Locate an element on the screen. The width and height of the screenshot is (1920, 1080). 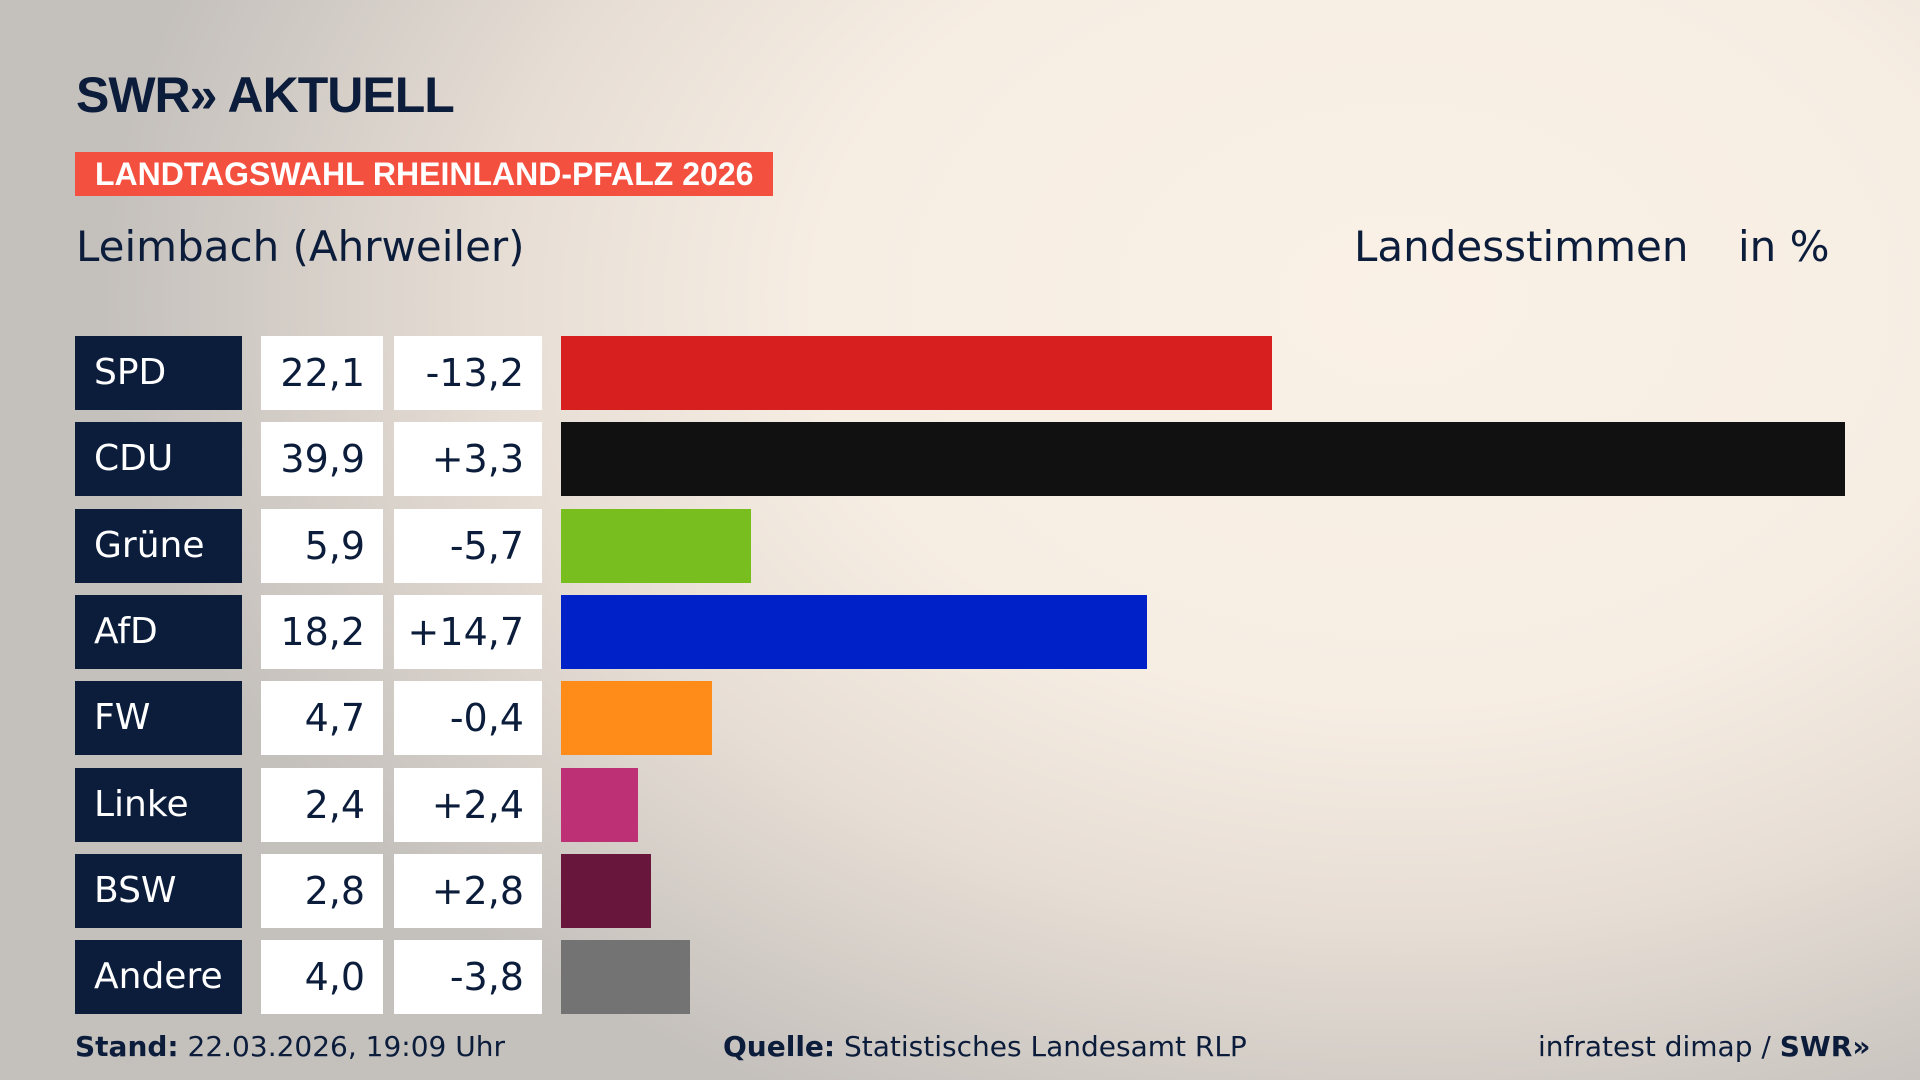
vote-share: 4,0 is located at coordinates (322, 977).